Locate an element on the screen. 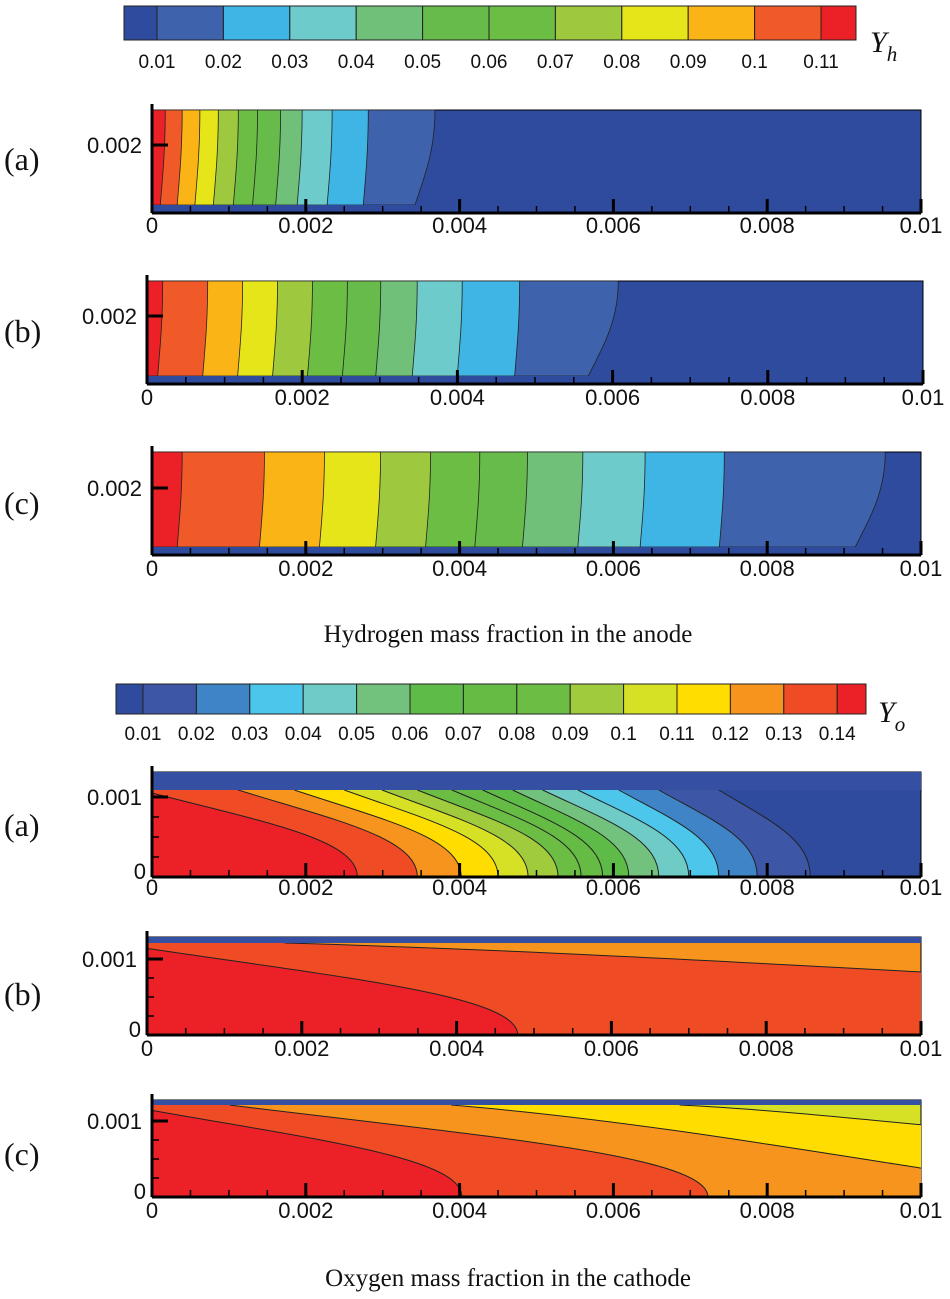 The image size is (950, 1299). colorbar-label: 0.09 is located at coordinates (688, 62).